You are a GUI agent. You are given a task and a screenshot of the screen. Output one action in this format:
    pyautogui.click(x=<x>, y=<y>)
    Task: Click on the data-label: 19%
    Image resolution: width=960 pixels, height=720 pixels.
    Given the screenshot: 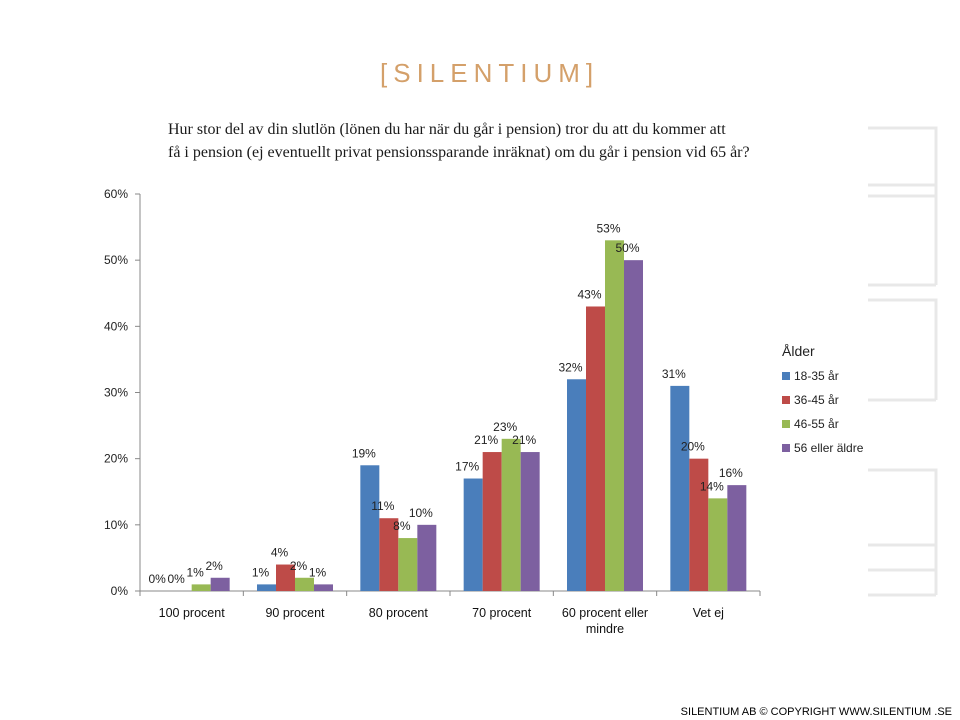 What is the action you would take?
    pyautogui.click(x=364, y=453)
    